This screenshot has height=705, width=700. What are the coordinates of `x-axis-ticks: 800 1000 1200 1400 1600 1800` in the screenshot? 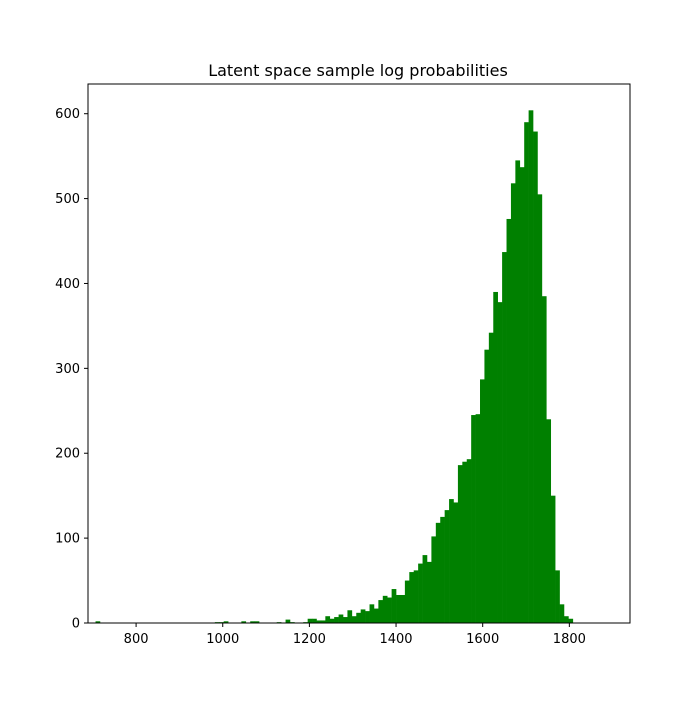 It's located at (355, 635).